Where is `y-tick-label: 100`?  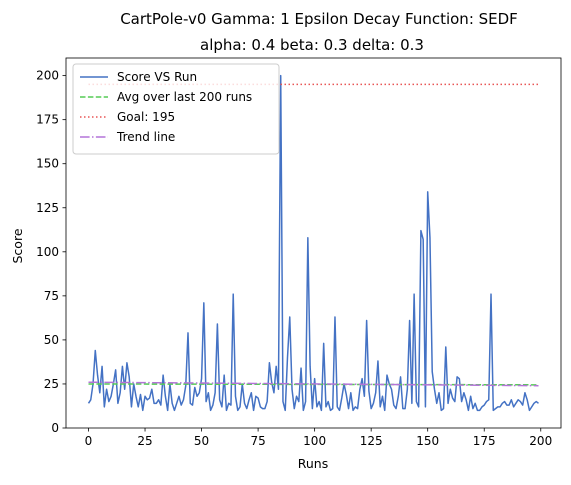
y-tick-label: 100 is located at coordinates (47, 252).